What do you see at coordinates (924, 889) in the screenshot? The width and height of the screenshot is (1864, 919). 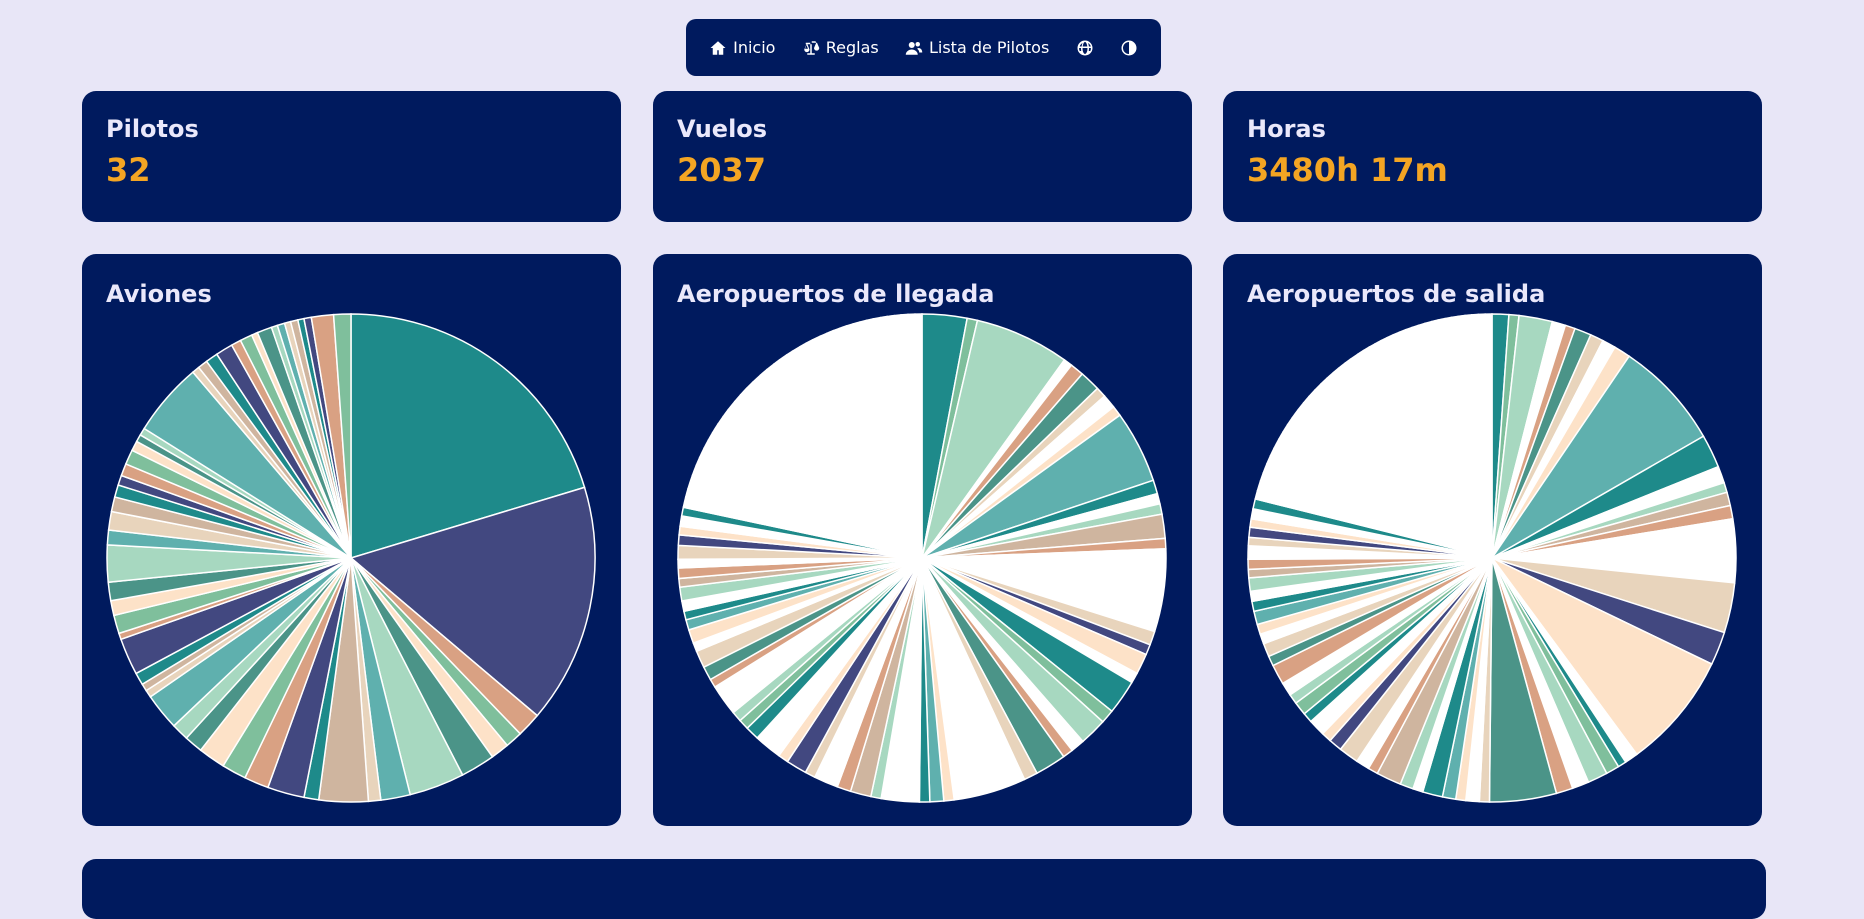 I see `bottom-card` at bounding box center [924, 889].